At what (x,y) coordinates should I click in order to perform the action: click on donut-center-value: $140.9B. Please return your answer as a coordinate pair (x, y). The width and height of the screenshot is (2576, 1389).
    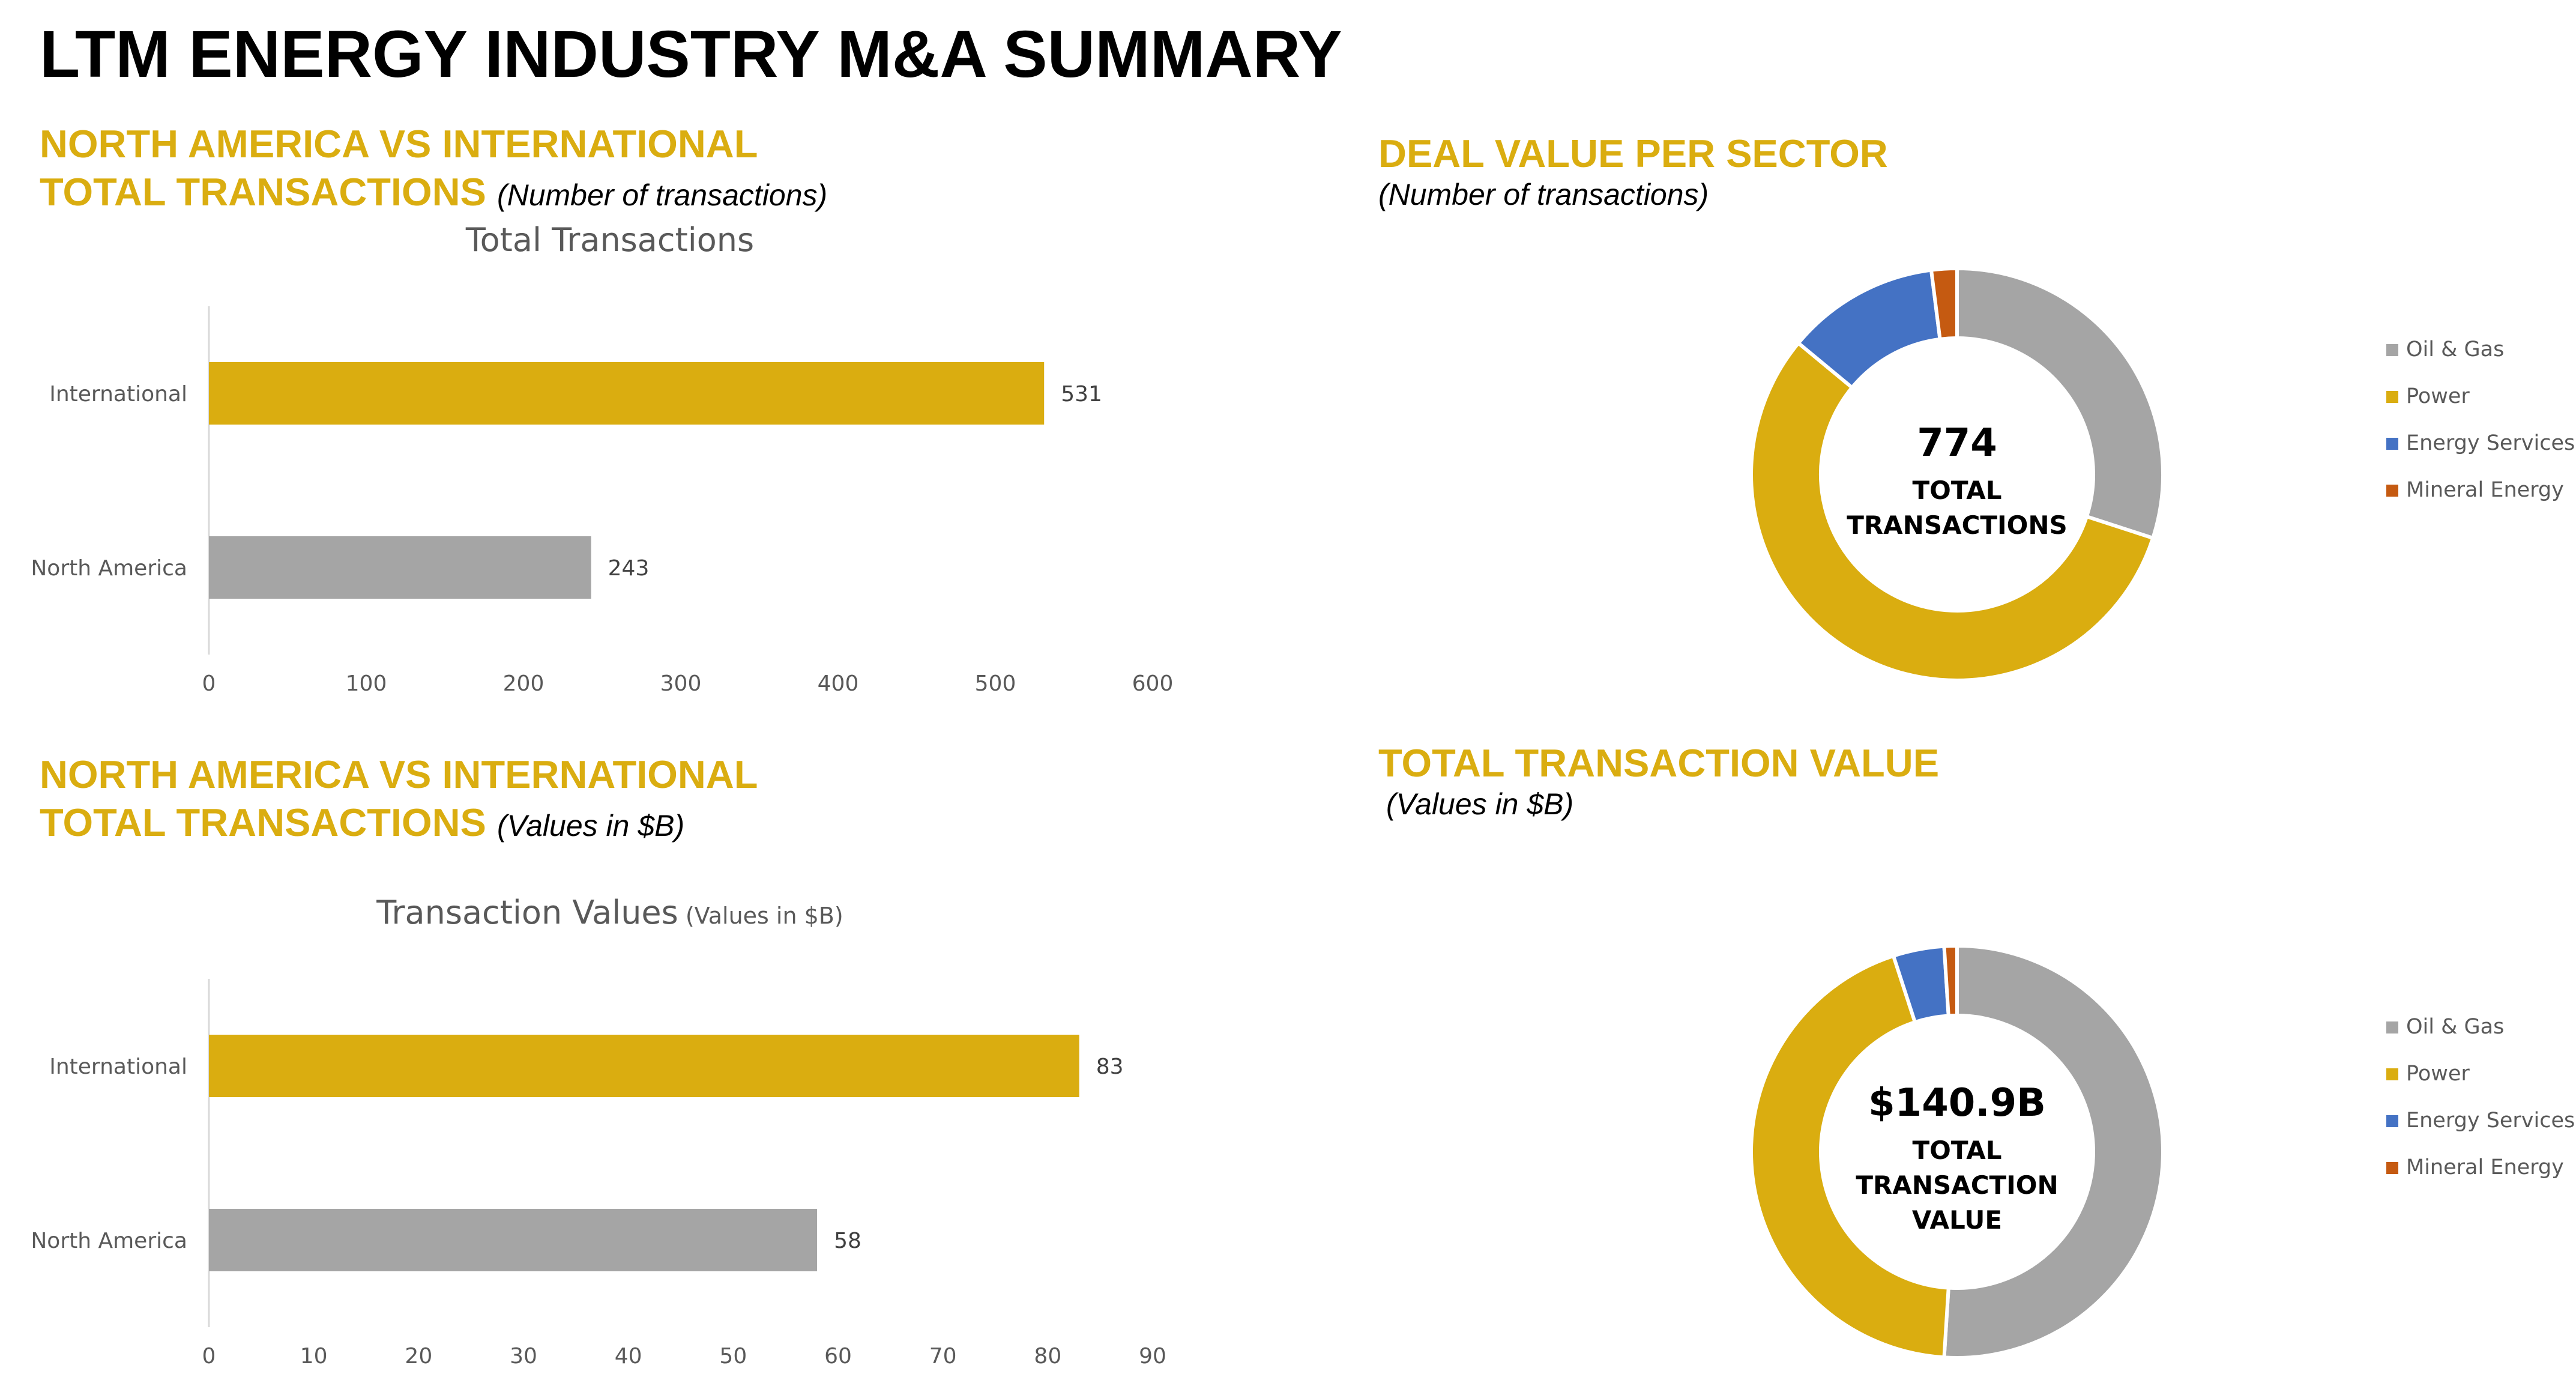
    Looking at the image, I should click on (1957, 1103).